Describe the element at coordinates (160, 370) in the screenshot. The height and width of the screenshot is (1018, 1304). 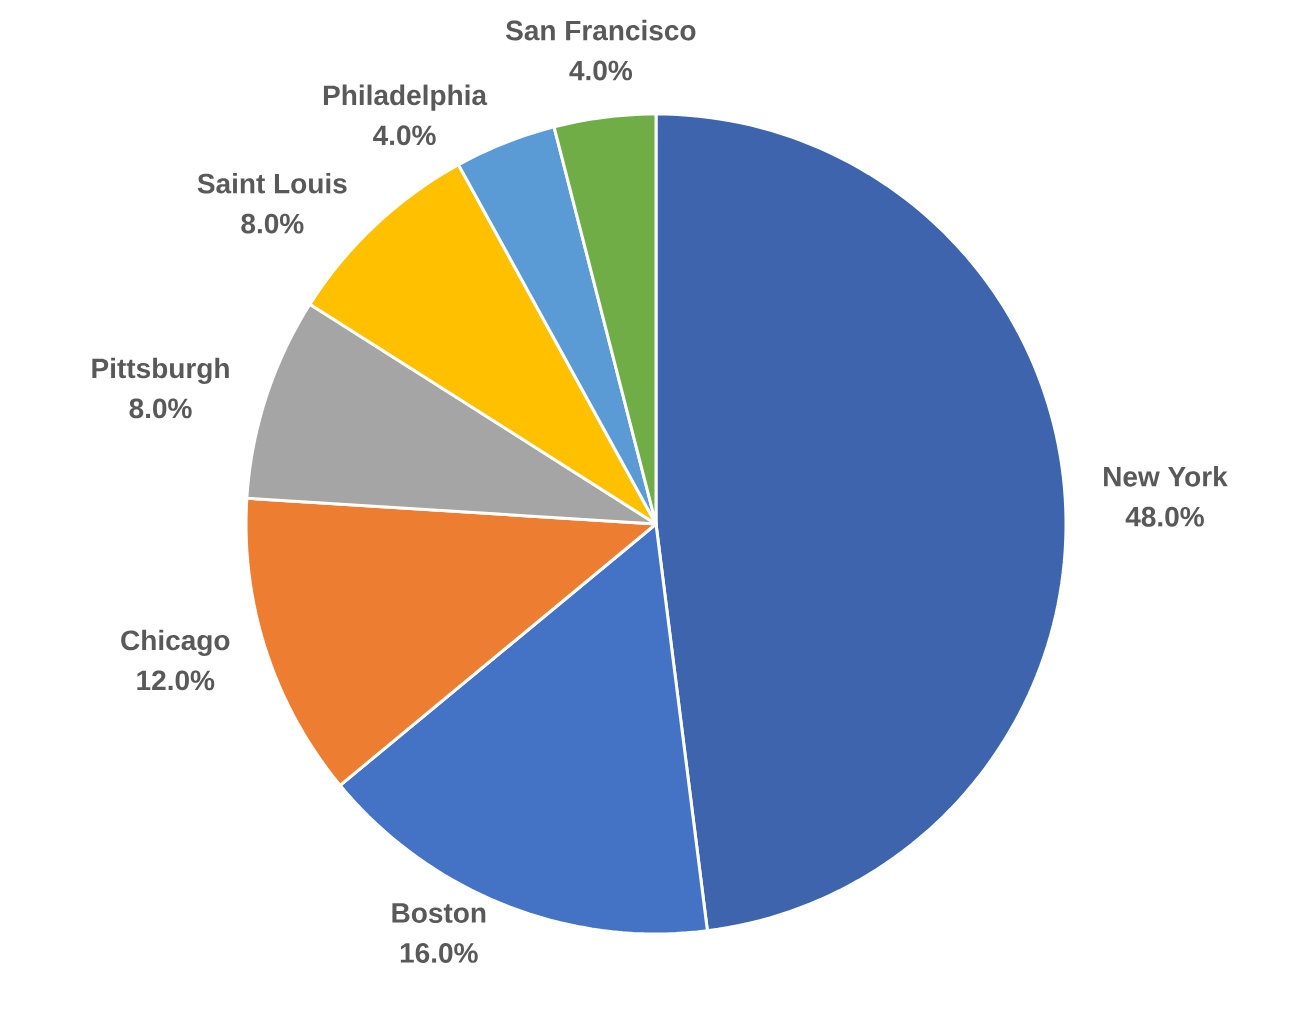
I see `slice-label: Pittsburgh` at that location.